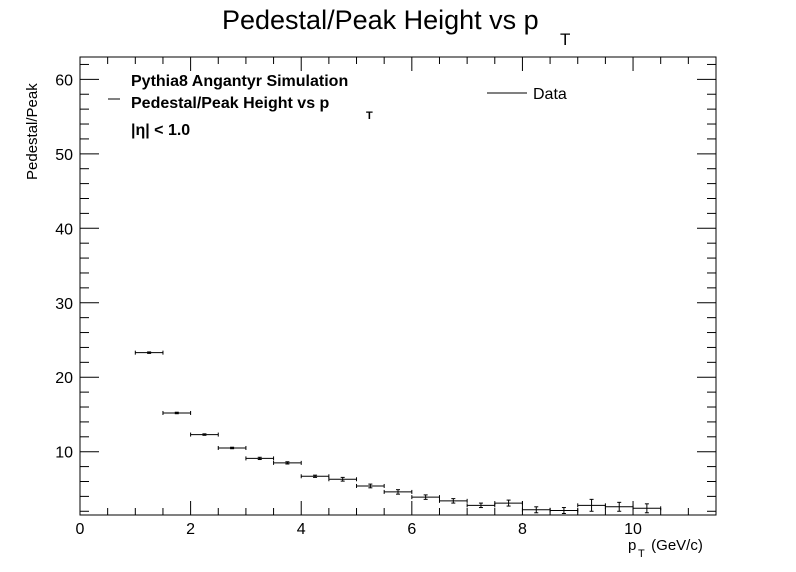  What do you see at coordinates (675, 545) in the screenshot?
I see `x-axis-title-unit: (GeV/c)` at bounding box center [675, 545].